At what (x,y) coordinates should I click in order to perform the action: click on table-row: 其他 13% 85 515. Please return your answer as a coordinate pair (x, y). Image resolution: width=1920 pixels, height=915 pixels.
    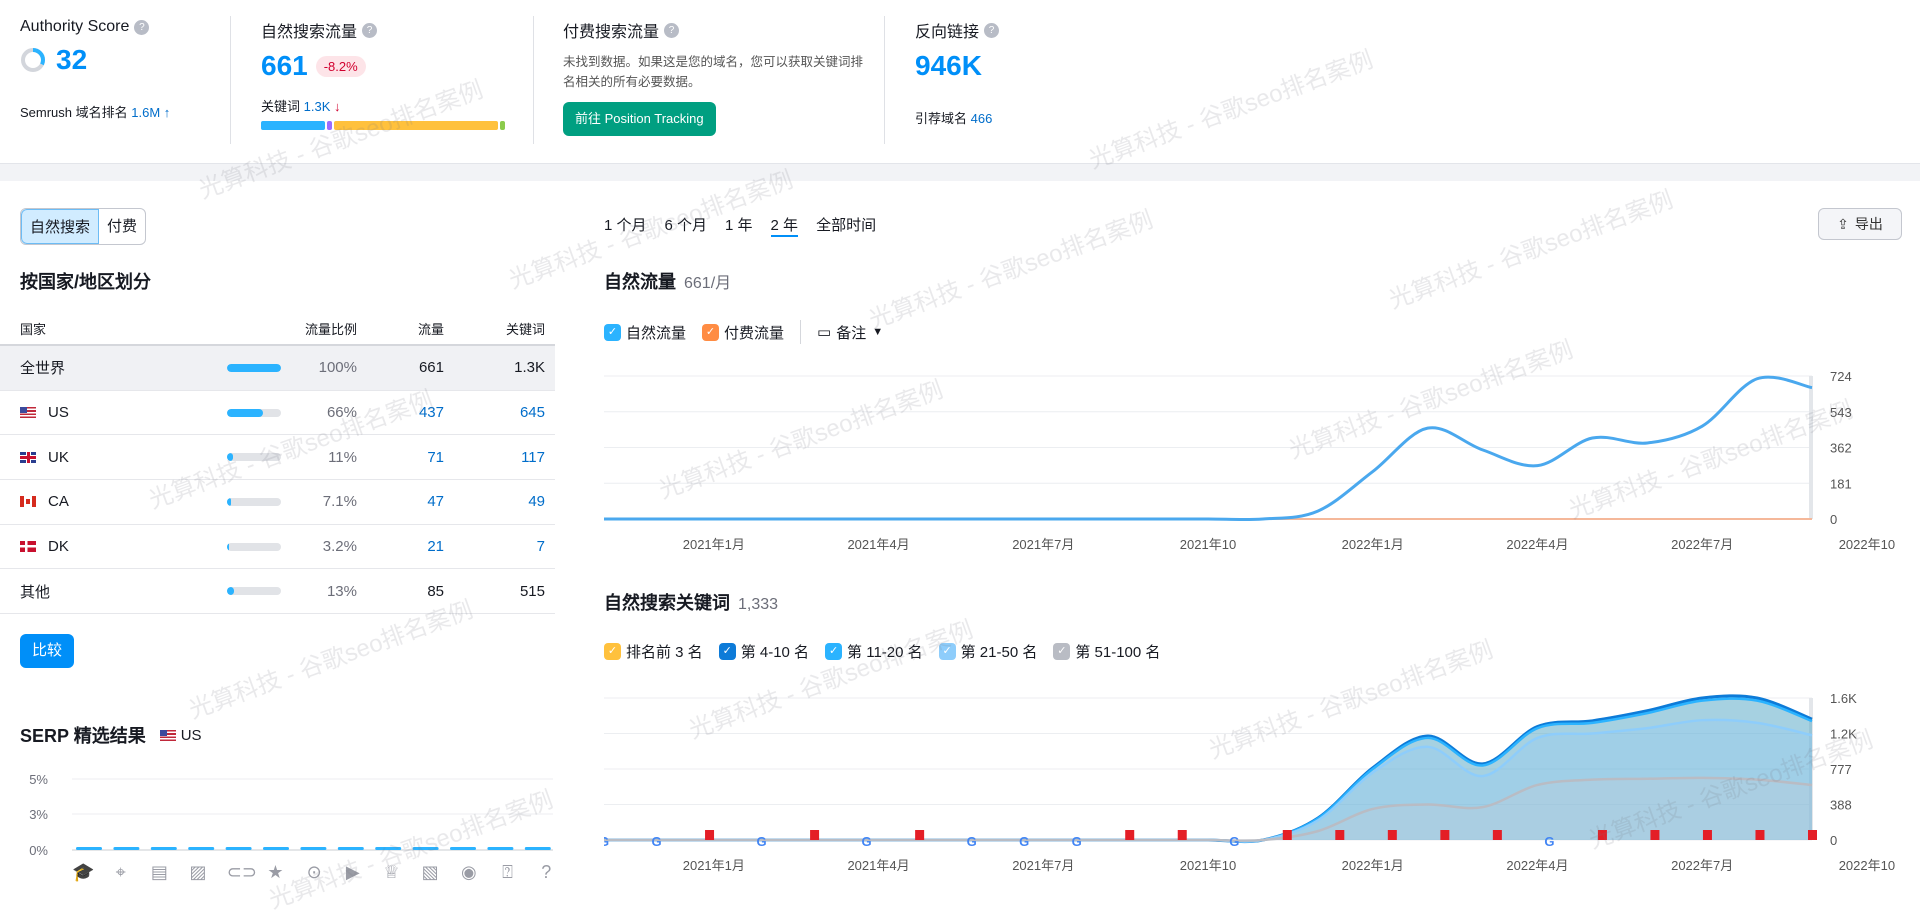
    Looking at the image, I should click on (277, 592).